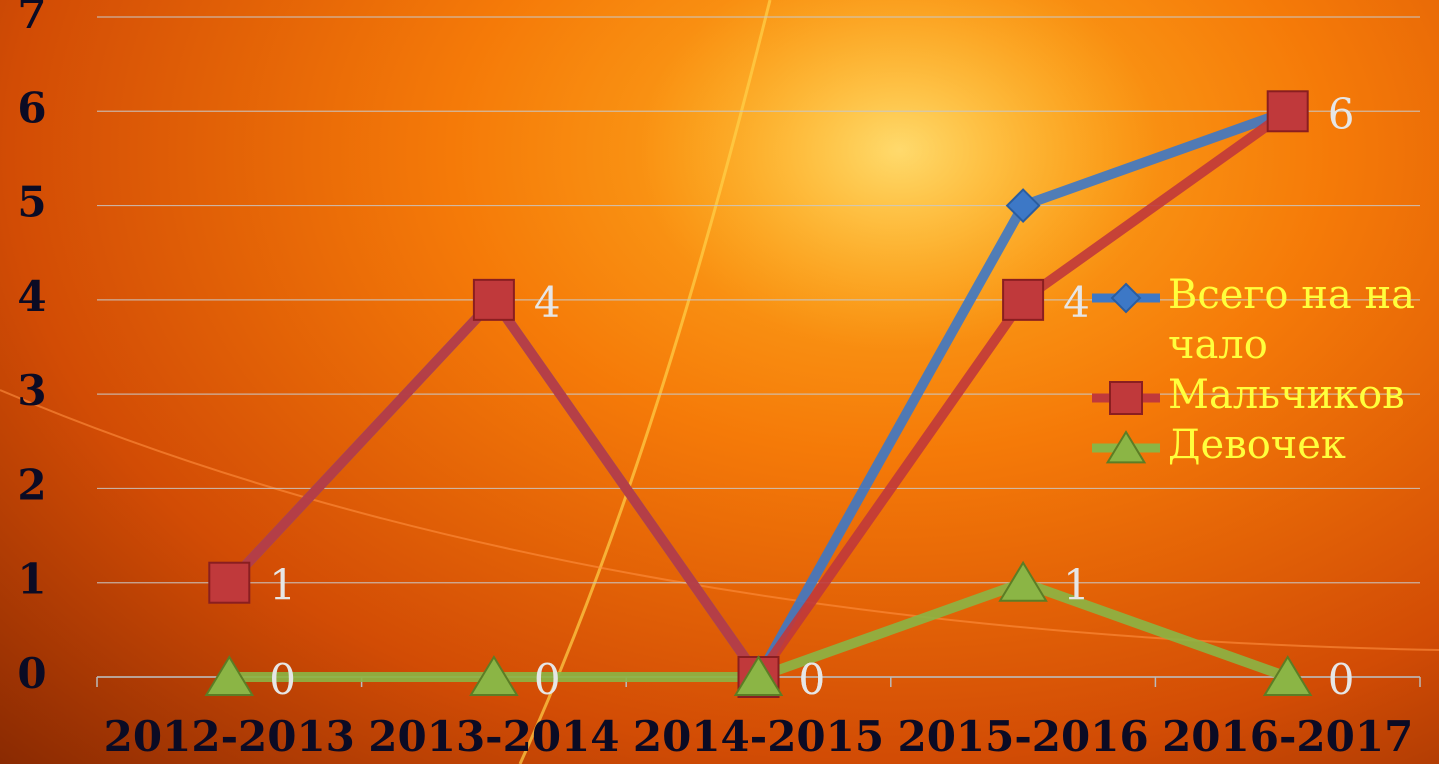 The height and width of the screenshot is (764, 1439). I want to click on legend-item: Мальчиков, so click(1262, 395).